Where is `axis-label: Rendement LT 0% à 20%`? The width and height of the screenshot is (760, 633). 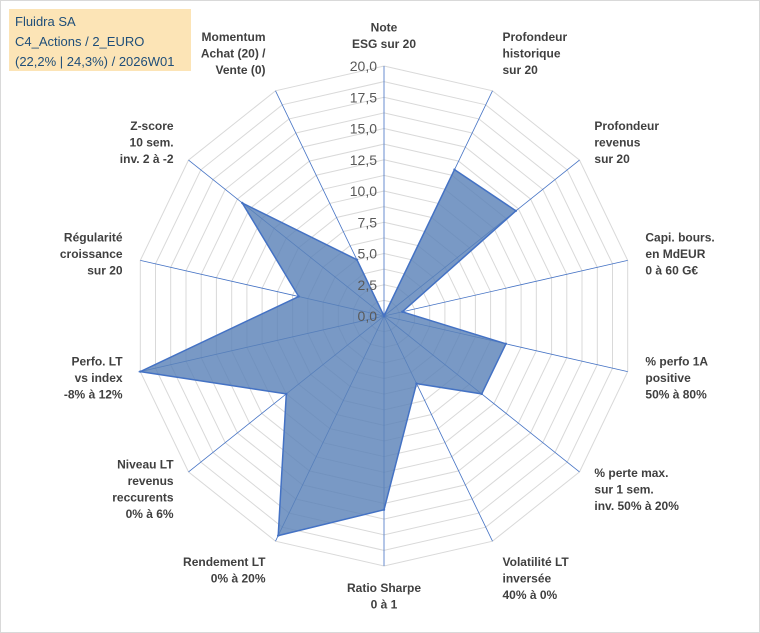
axis-label: Rendement LT 0% à 20% is located at coordinates (224, 570).